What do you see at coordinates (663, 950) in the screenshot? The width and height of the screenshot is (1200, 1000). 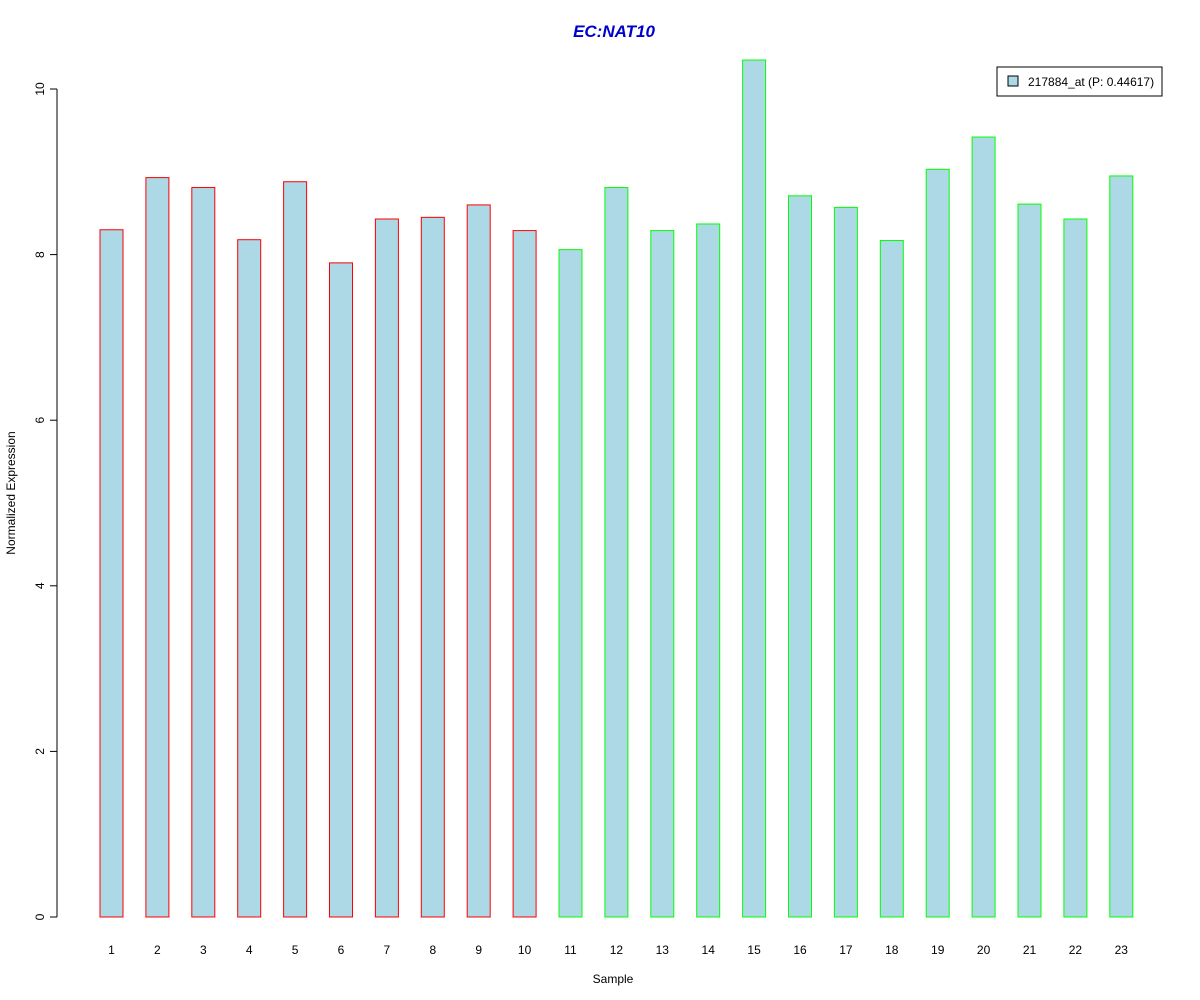 I see `x-tick-label: 13` at bounding box center [663, 950].